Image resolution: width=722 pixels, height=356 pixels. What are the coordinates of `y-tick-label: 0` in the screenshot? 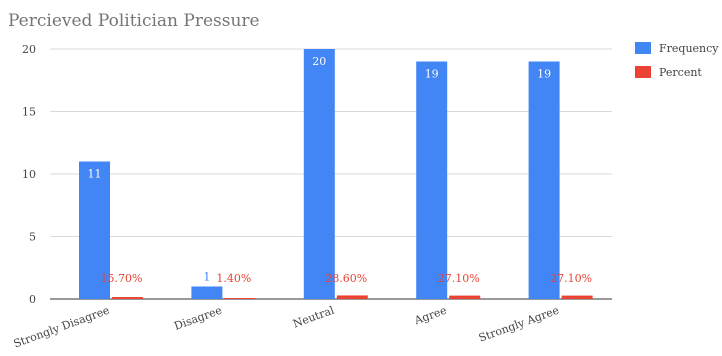 It's located at (32, 299).